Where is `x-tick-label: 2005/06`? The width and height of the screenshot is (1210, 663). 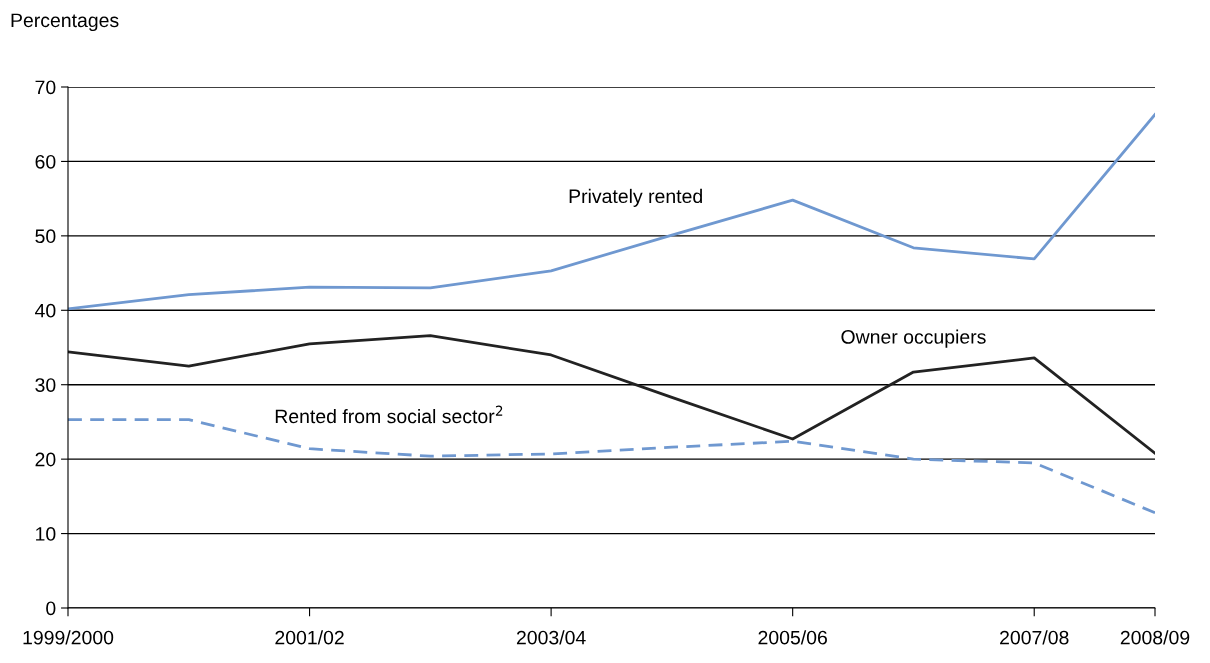
x-tick-label: 2005/06 is located at coordinates (792, 637).